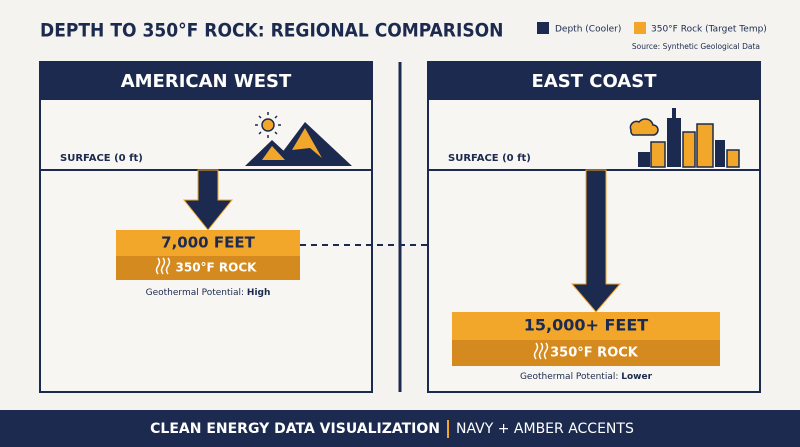 The width and height of the screenshot is (800, 447). What do you see at coordinates (258, 293) in the screenshot?
I see `potential-value: High` at bounding box center [258, 293].